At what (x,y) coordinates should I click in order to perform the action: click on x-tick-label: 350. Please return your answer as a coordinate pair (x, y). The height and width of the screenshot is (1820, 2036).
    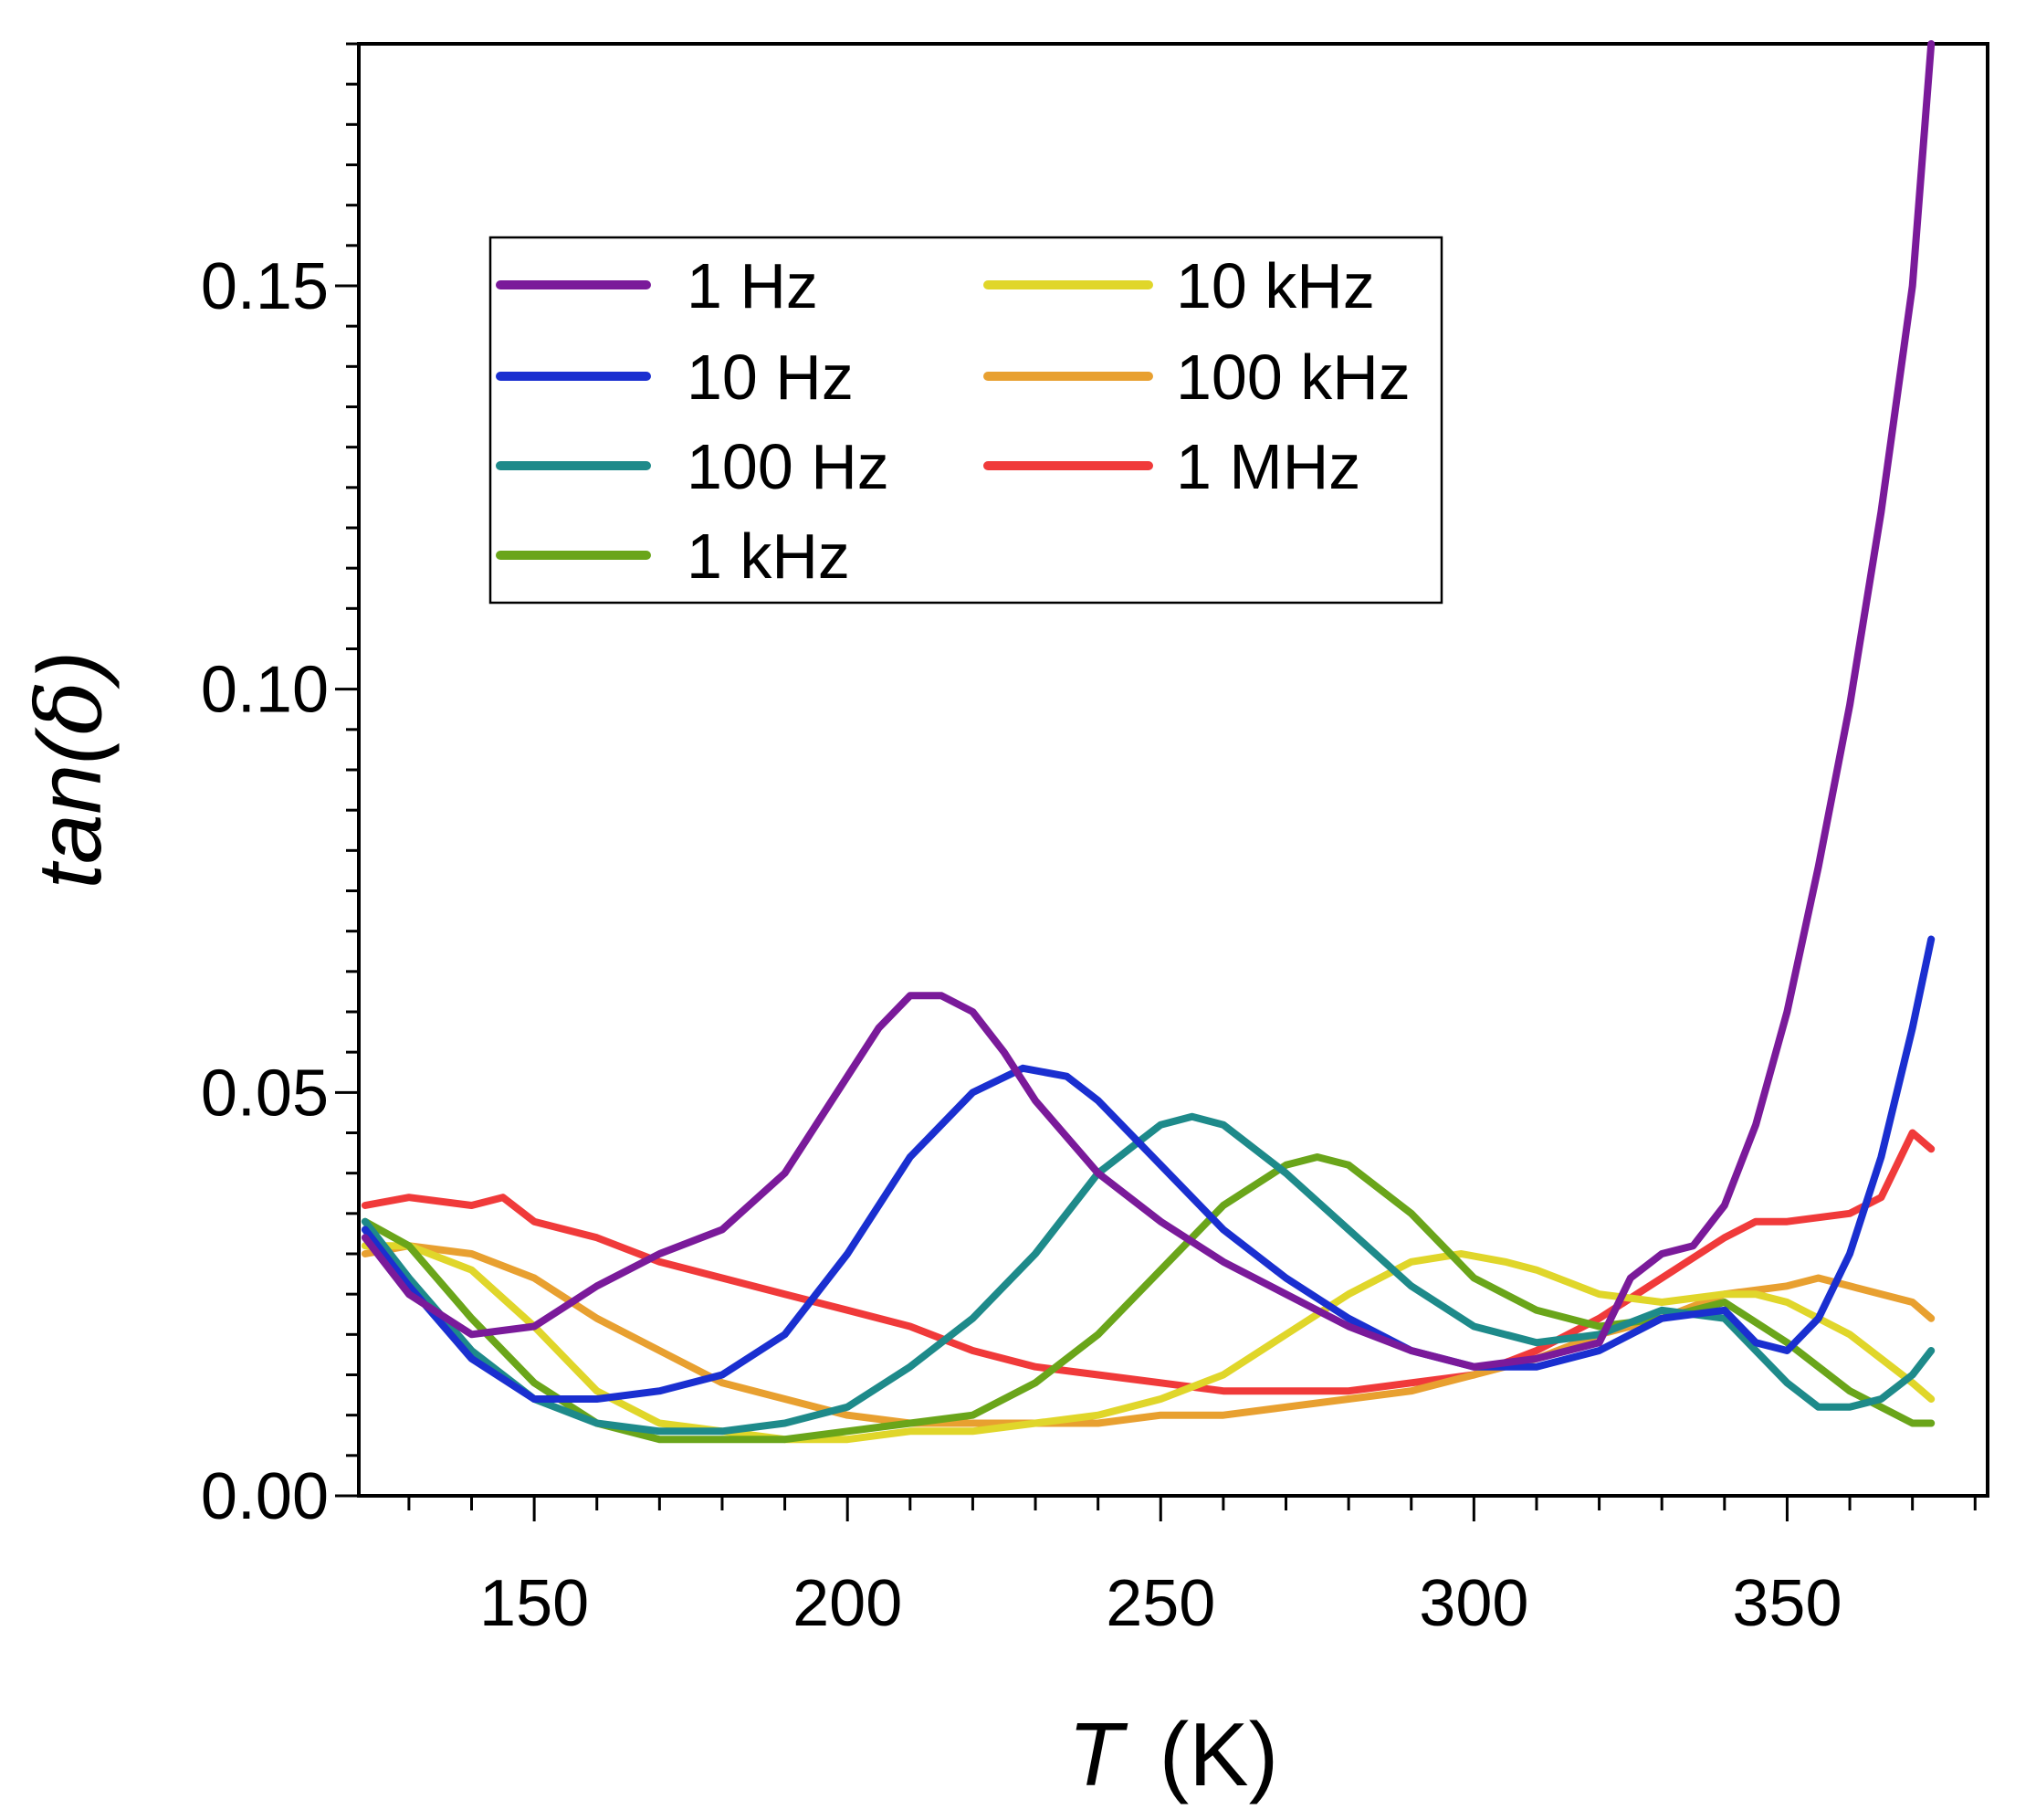
    Looking at the image, I should click on (1787, 1604).